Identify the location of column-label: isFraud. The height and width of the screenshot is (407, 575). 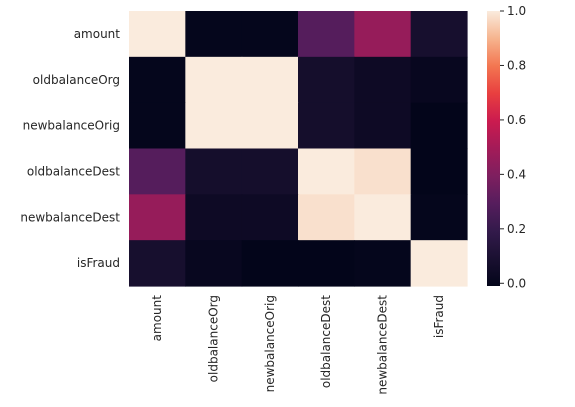
(439, 316).